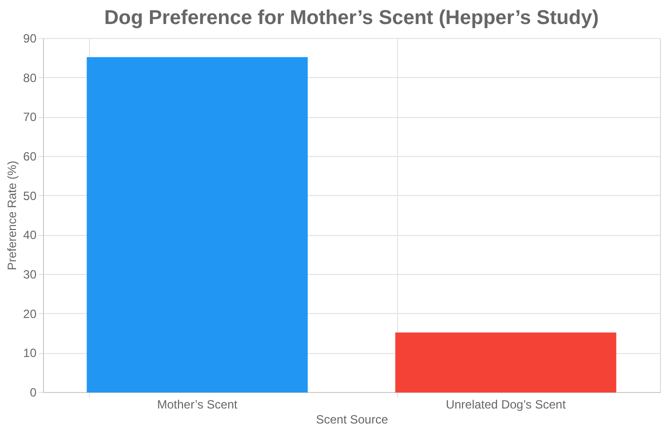 This screenshot has width=665, height=433. I want to click on y-tick-label: 80, so click(30, 77).